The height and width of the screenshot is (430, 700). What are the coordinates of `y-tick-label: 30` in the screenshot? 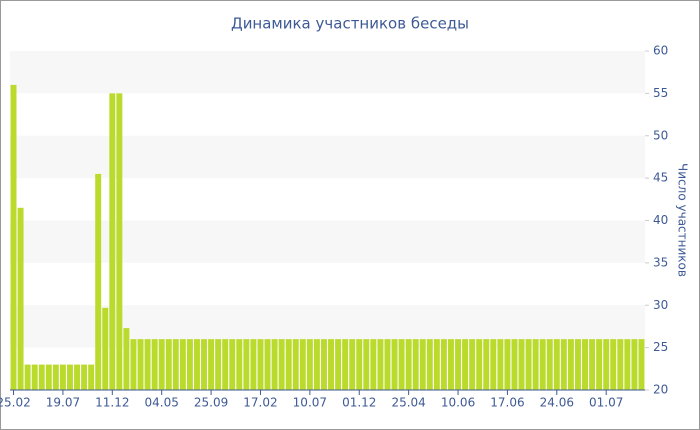 It's located at (660, 305).